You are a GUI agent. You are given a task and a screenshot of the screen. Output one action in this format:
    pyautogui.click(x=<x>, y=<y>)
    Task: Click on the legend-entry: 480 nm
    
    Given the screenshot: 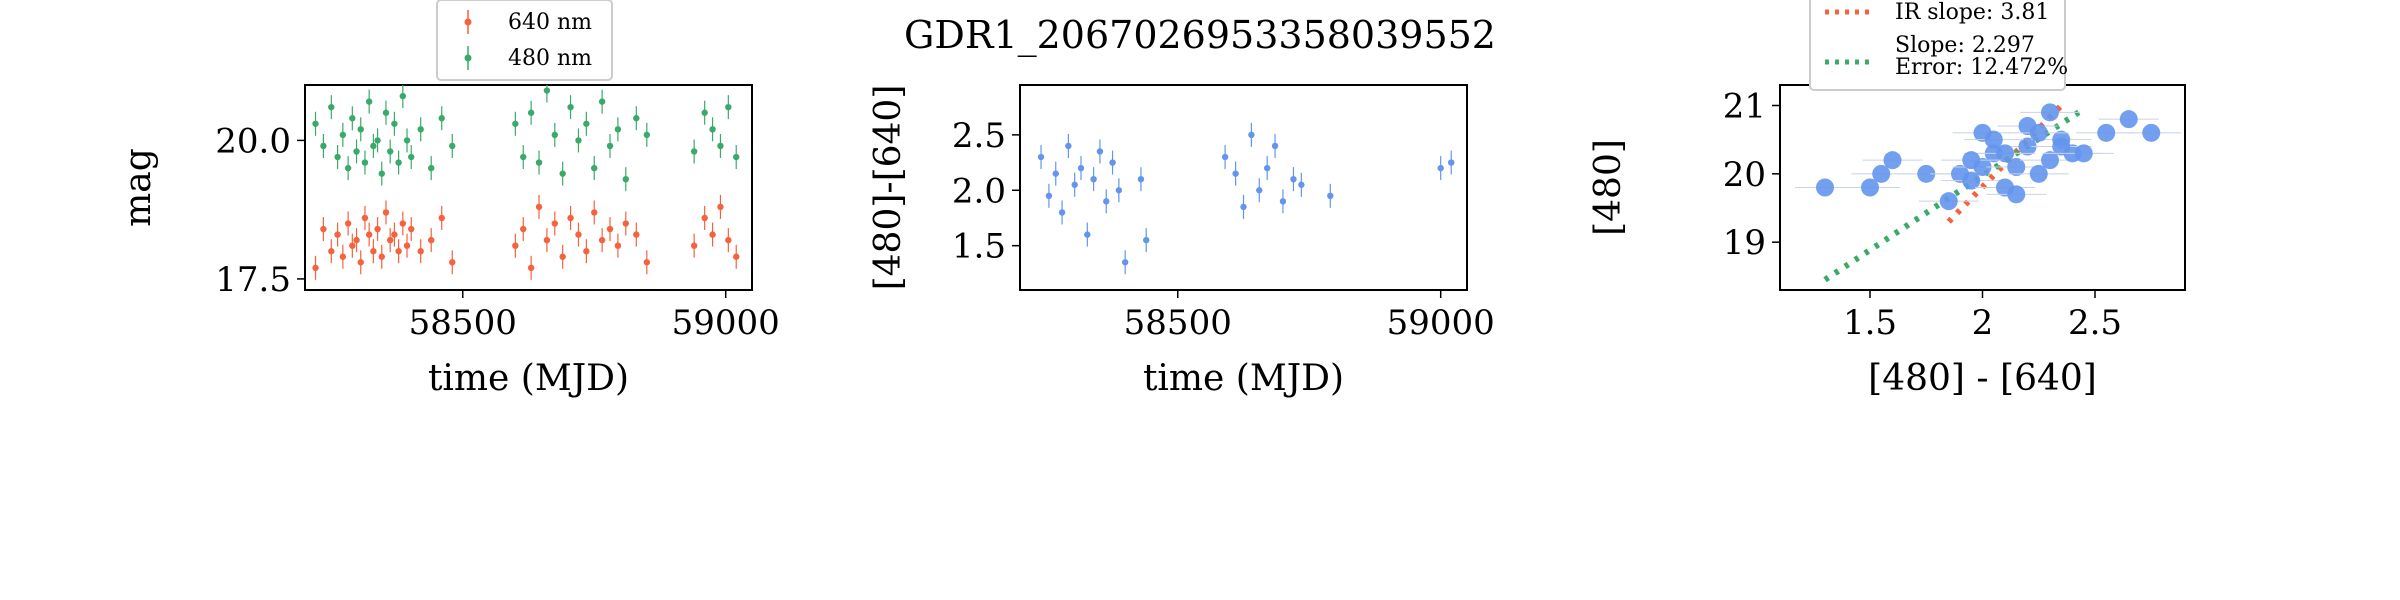 What is the action you would take?
    pyautogui.click(x=550, y=58)
    